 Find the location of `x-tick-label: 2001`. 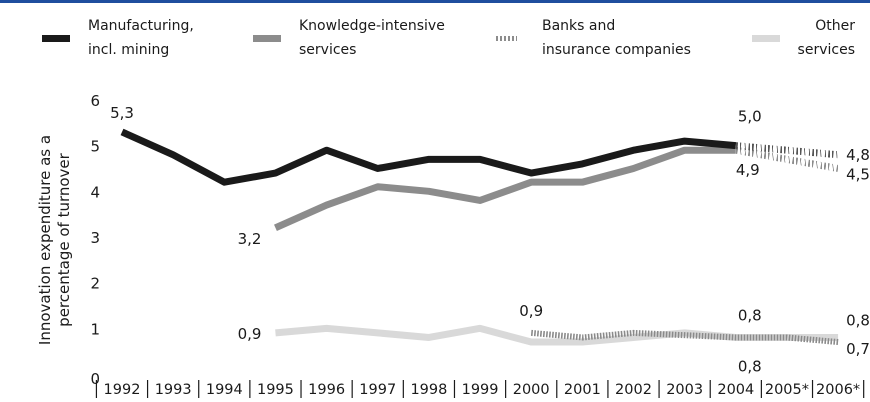

x-tick-label: 2001 is located at coordinates (582, 390).